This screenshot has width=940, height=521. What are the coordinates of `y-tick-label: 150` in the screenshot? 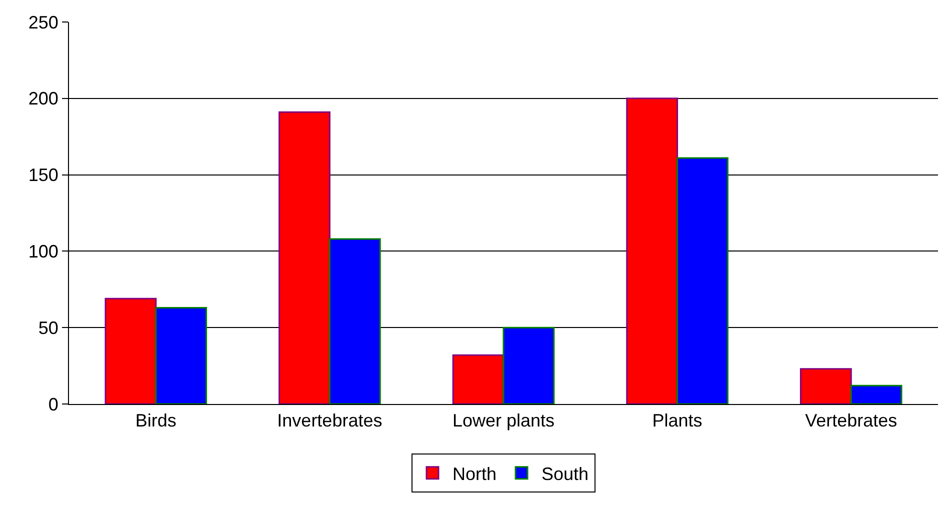 It's located at (43, 175).